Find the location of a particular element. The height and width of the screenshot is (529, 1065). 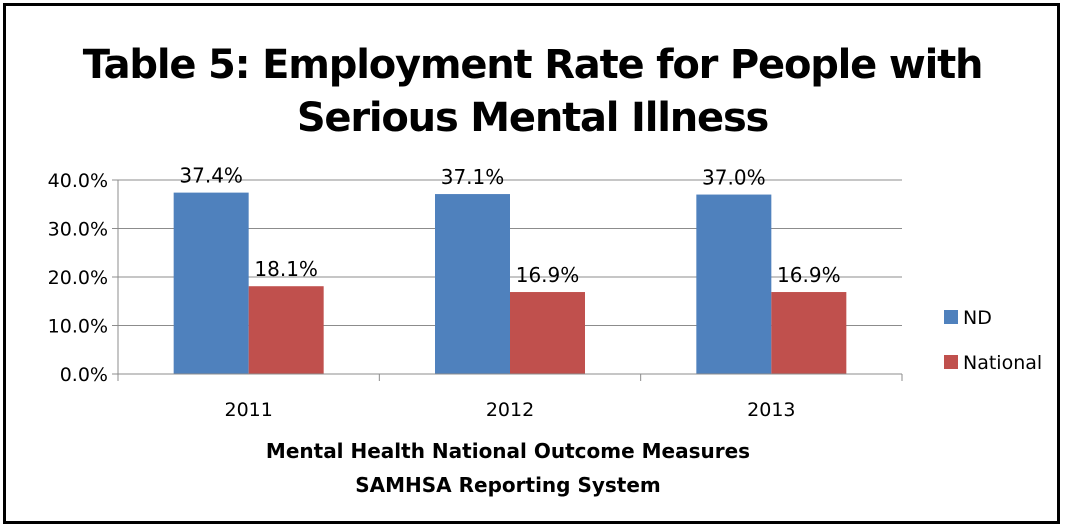

legend-swatch-nd is located at coordinates (951, 317).